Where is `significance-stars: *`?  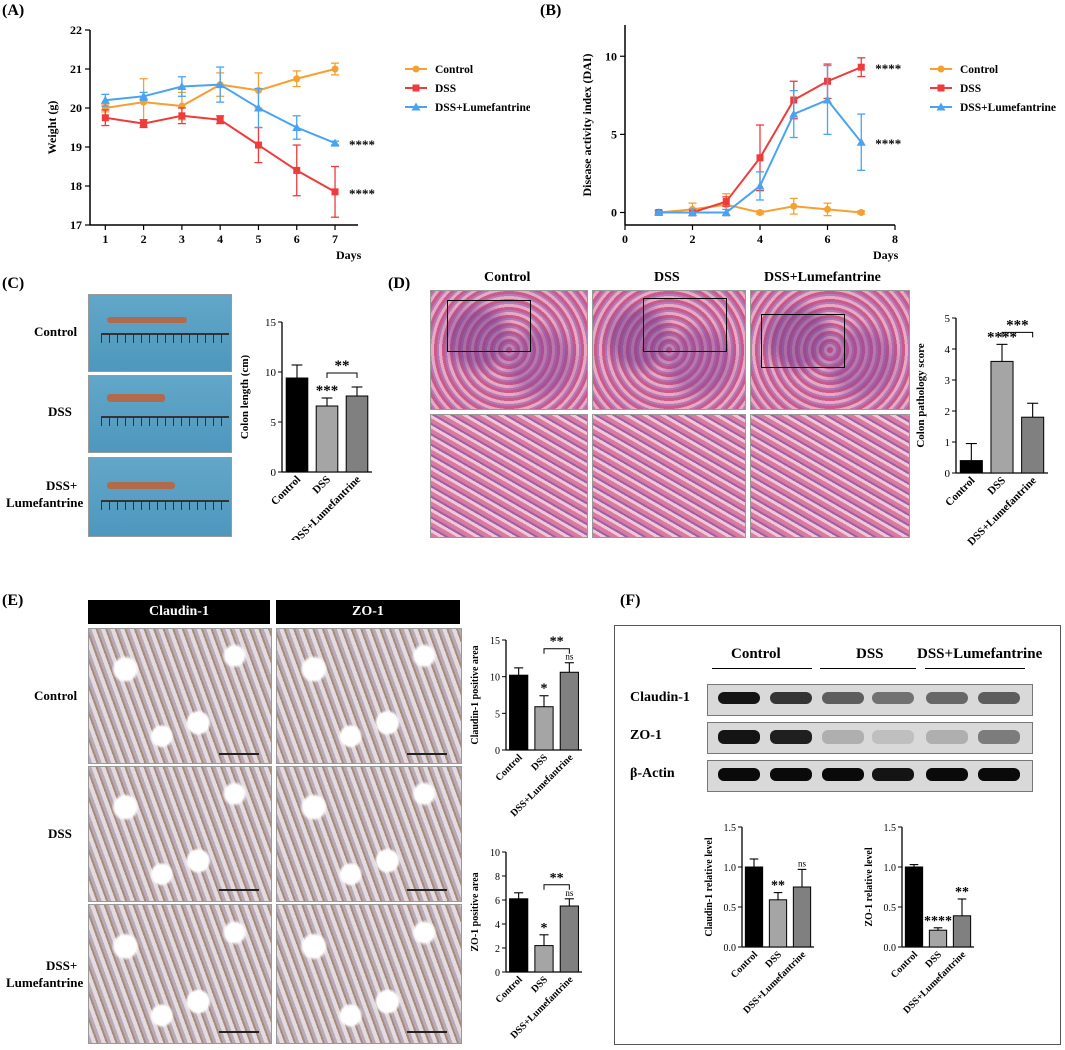
significance-stars: * is located at coordinates (544, 689).